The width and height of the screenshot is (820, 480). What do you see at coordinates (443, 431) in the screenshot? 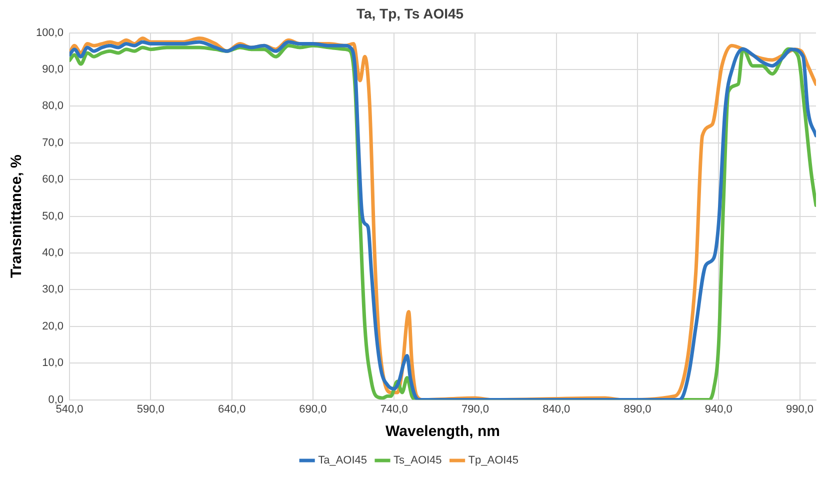
I see `x-axis-title: Wavelength, nm` at bounding box center [443, 431].